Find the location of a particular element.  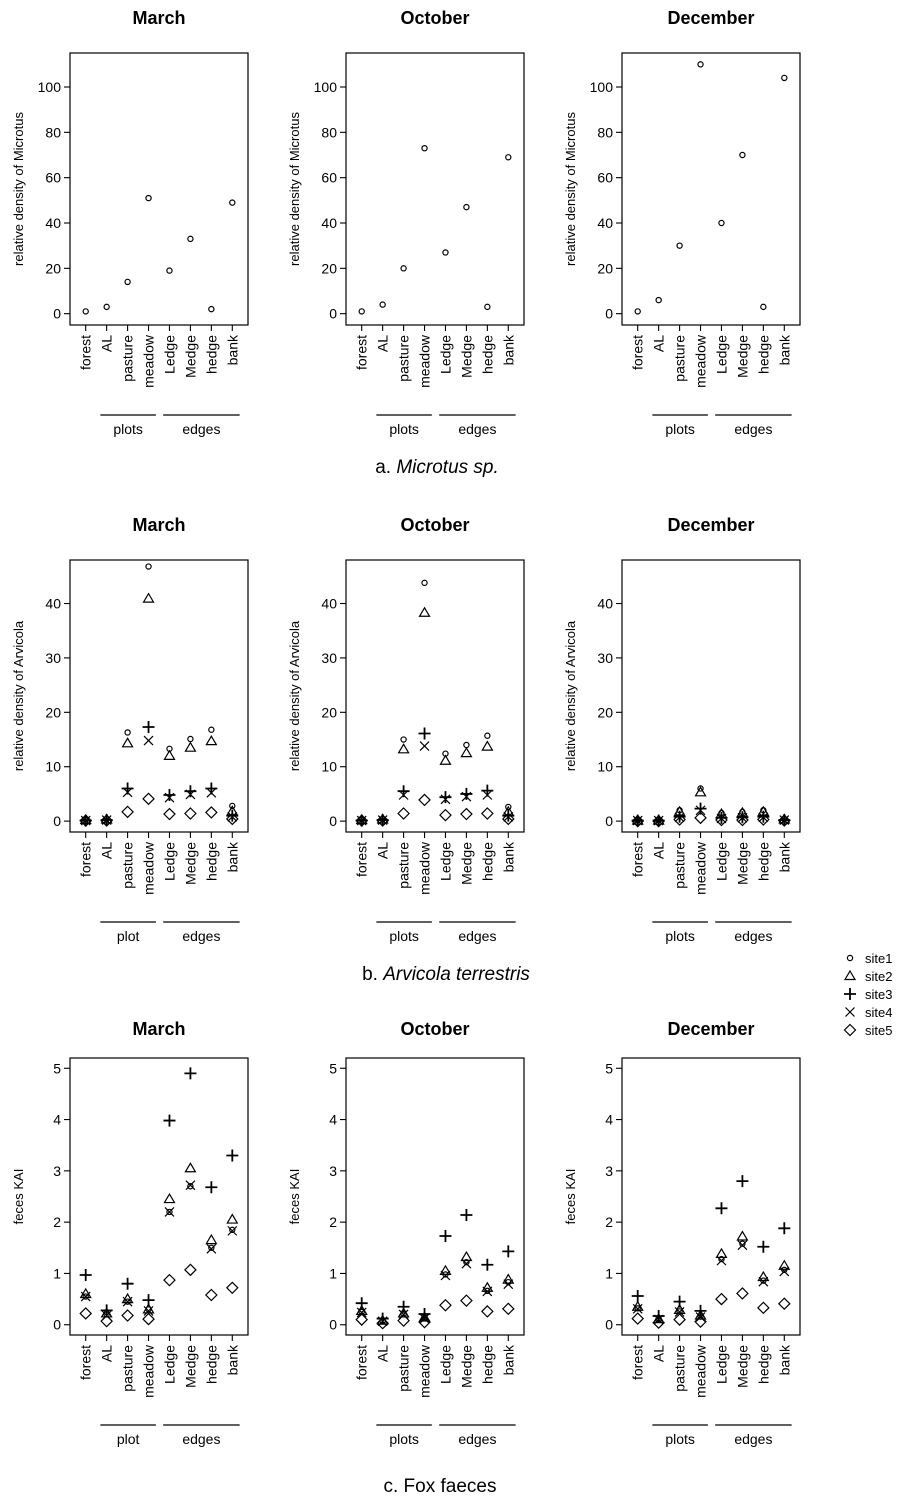

y-tick-label: 100 is located at coordinates (50, 87).